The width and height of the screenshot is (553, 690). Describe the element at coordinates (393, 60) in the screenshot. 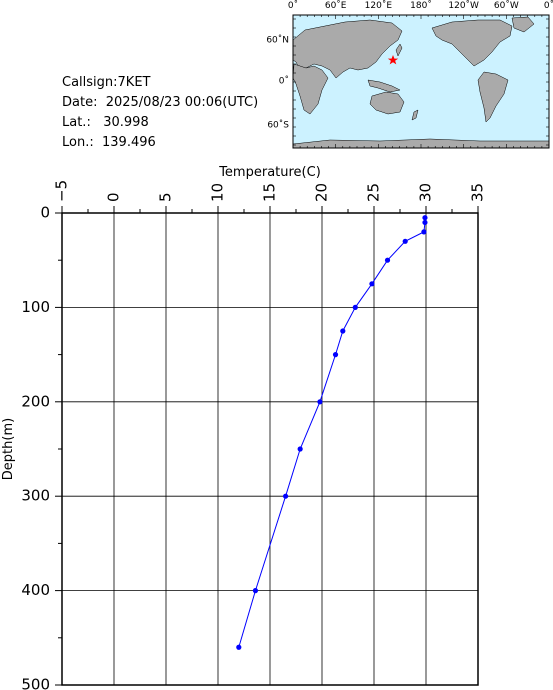

I see `station-marker-icon` at that location.